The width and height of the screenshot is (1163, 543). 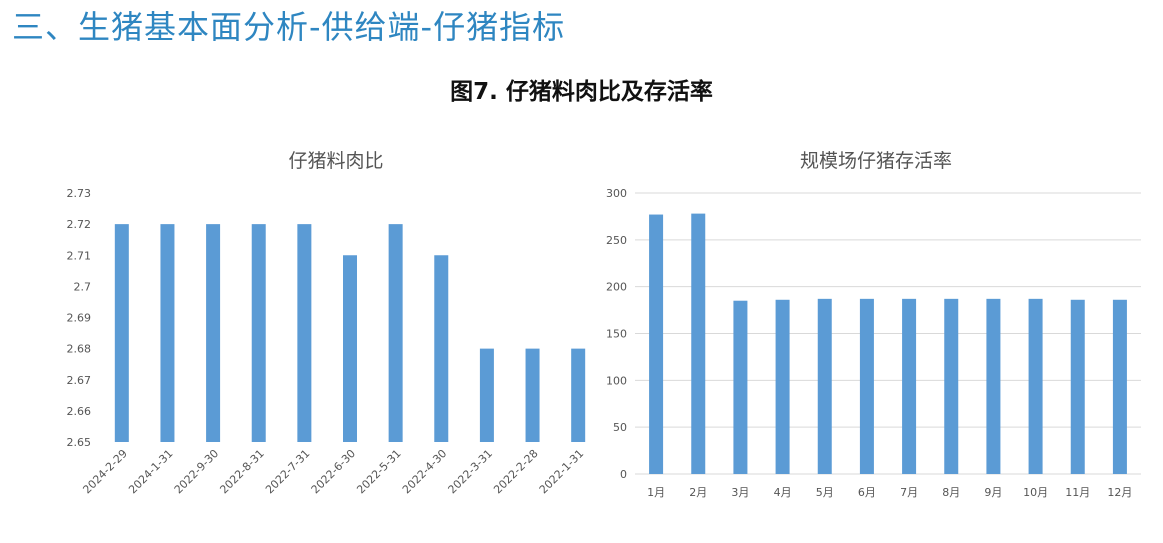 I want to click on x-tick-label: 4月, so click(x=783, y=492).